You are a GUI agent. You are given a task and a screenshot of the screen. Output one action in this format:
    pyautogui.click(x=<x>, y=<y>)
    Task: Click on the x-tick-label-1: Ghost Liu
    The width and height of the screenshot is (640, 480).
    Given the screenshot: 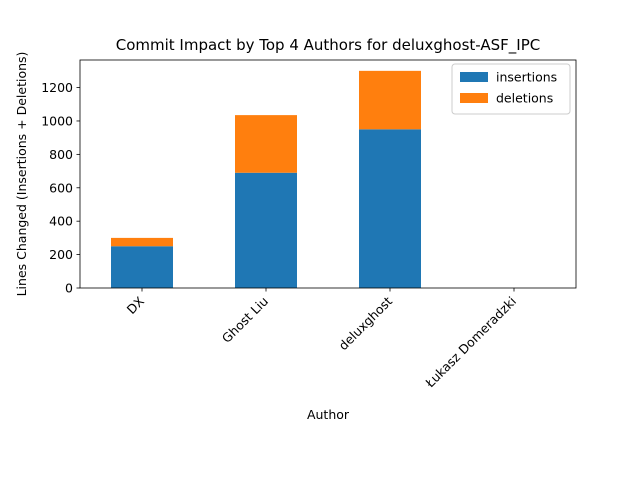 What is the action you would take?
    pyautogui.click(x=245, y=320)
    